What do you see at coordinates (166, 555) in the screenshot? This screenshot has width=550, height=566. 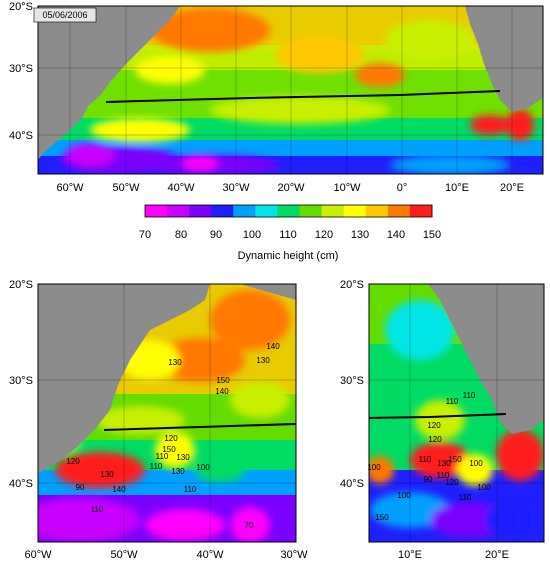 I see `bottom-left-lon-tick-labels: 60°W 50°W 40°W 30°W` at bounding box center [166, 555].